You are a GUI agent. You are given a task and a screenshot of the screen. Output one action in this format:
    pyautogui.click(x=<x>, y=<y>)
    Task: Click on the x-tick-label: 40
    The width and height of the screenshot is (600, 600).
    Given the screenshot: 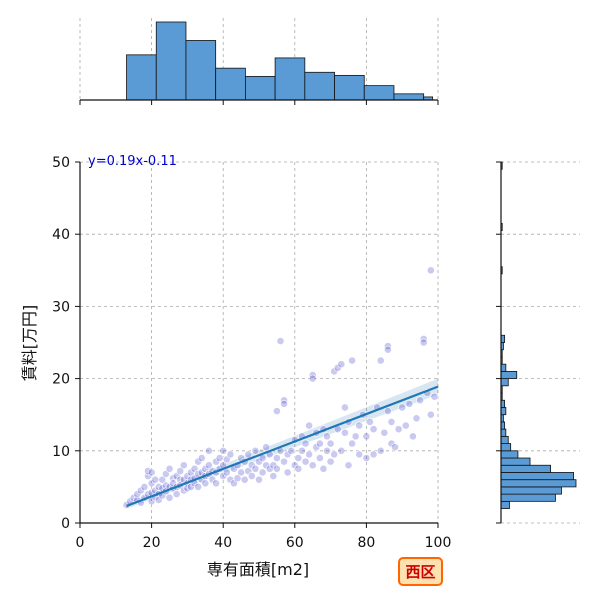 What is the action you would take?
    pyautogui.click(x=223, y=543)
    